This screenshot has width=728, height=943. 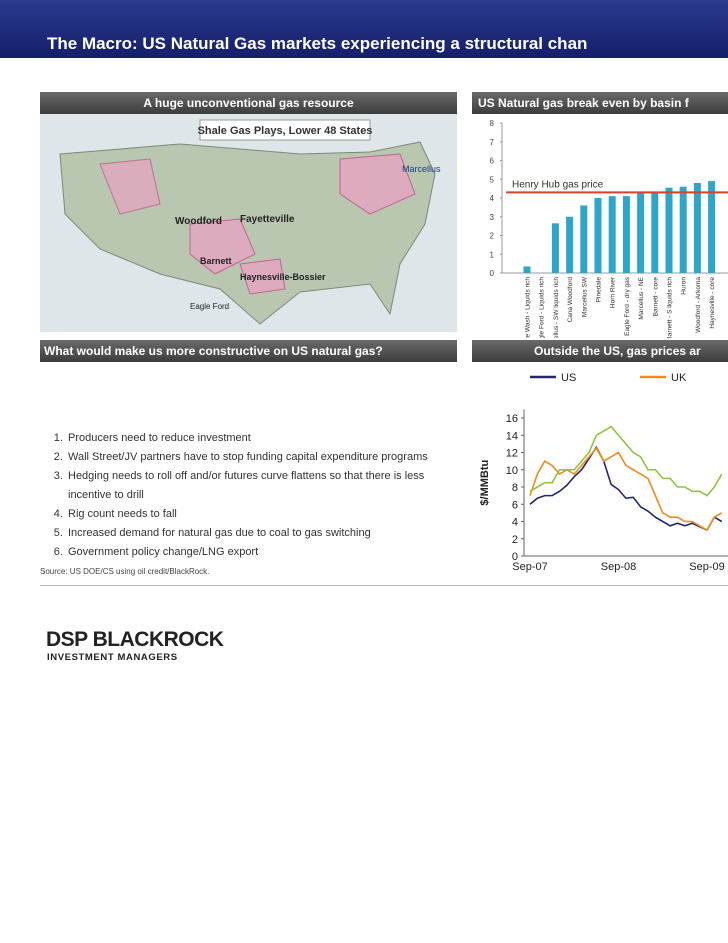 I want to click on logo-sub: INVESTMENT MANAGERS, so click(x=112, y=657).